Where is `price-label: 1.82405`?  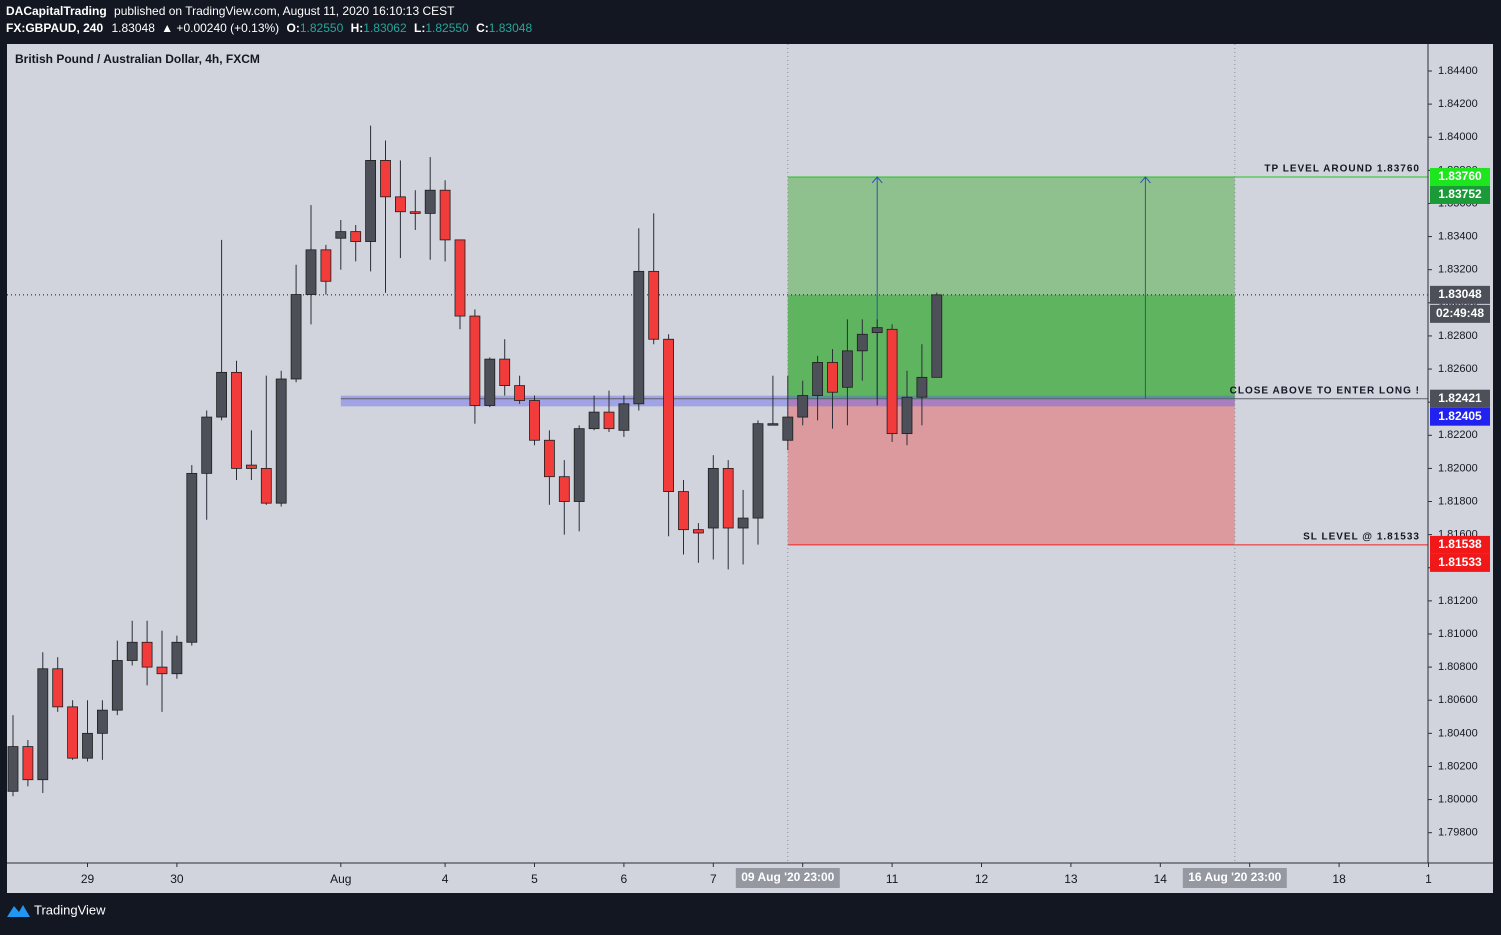
price-label: 1.82405 is located at coordinates (1460, 416).